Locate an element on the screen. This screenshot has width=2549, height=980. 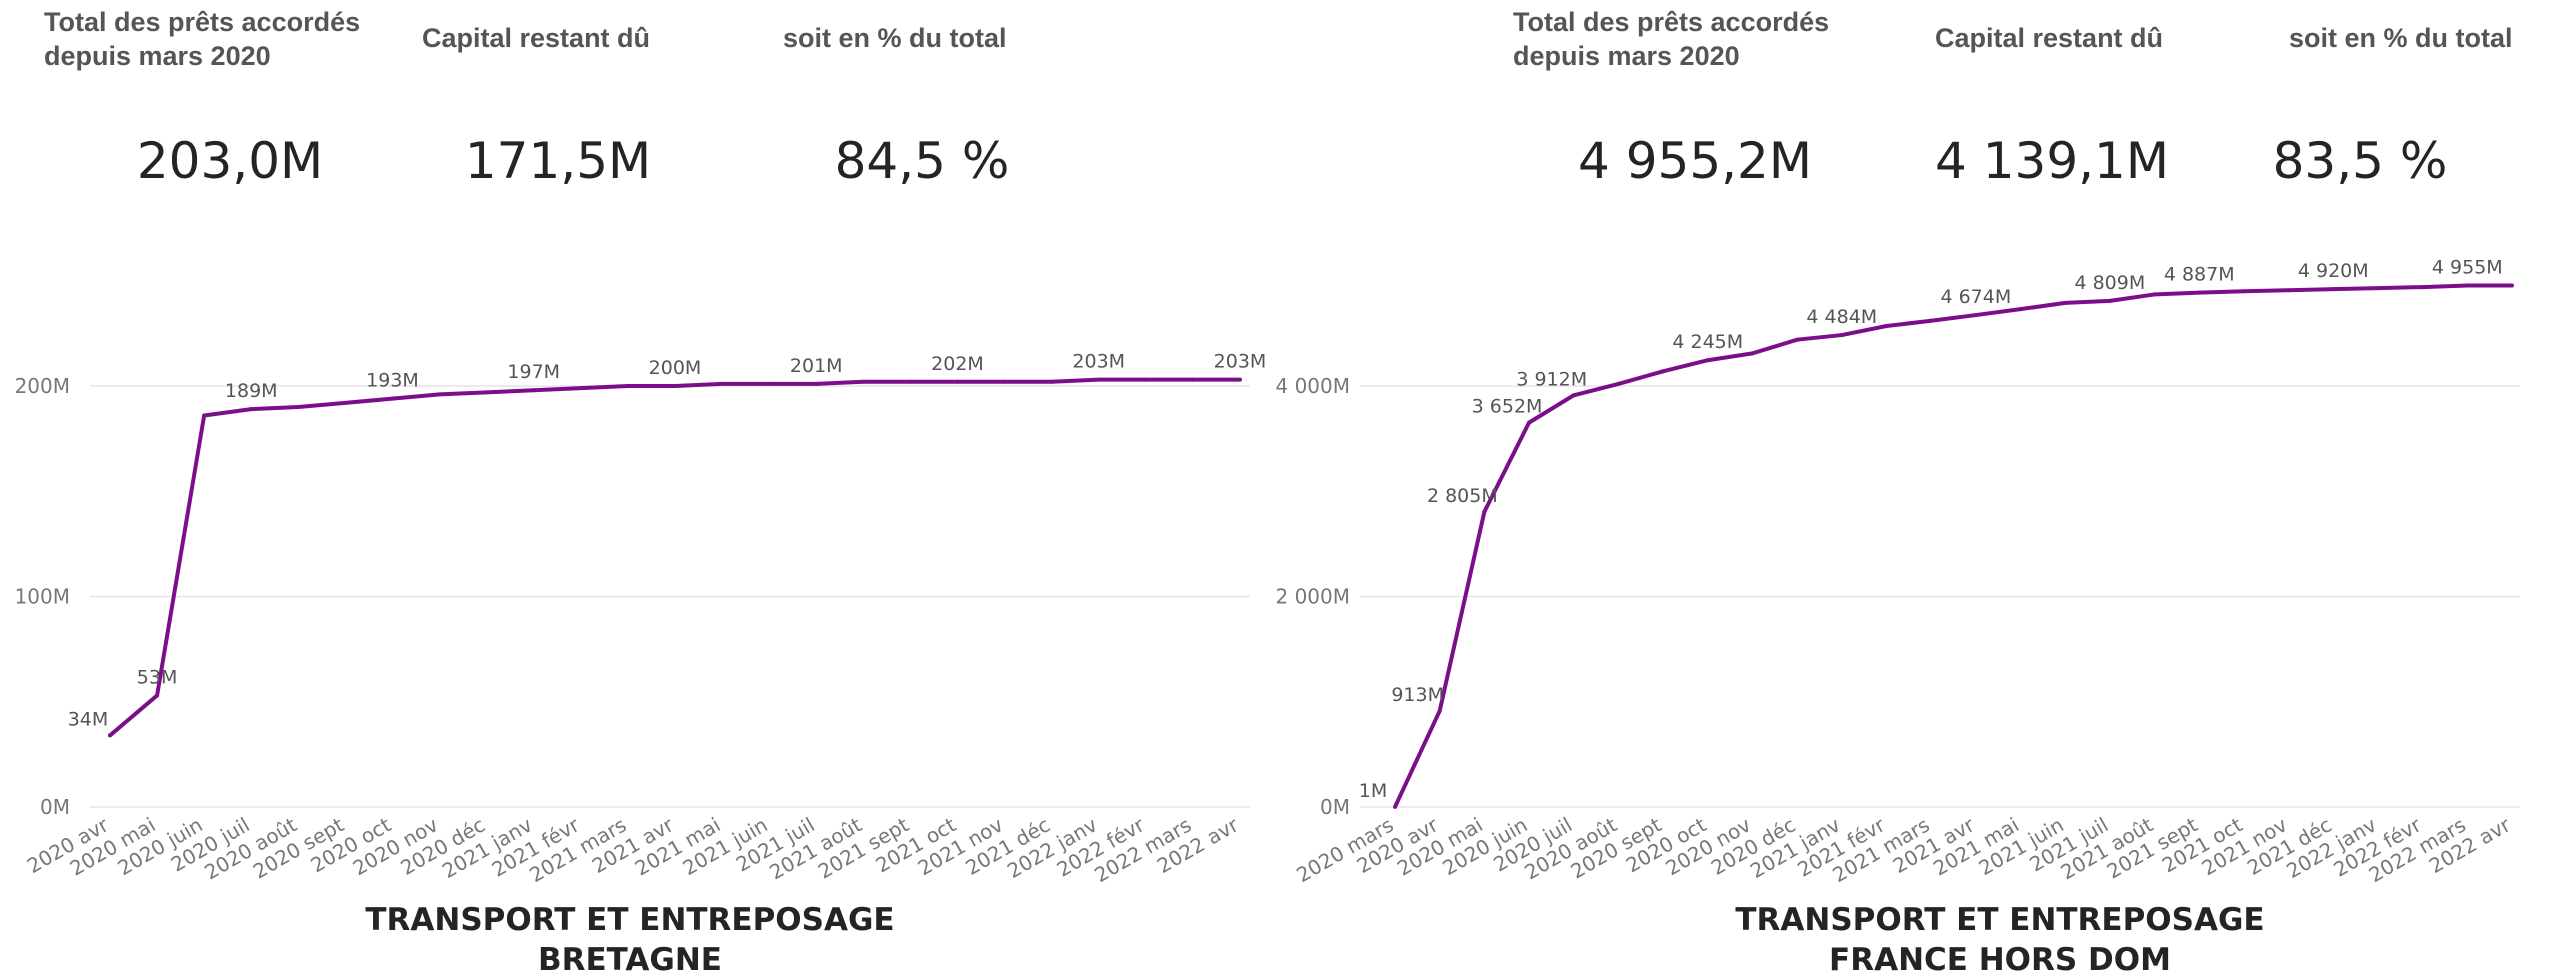
chart-title-france-line1: TRANSPORT ET ENTREPOSAGE is located at coordinates (2000, 920).